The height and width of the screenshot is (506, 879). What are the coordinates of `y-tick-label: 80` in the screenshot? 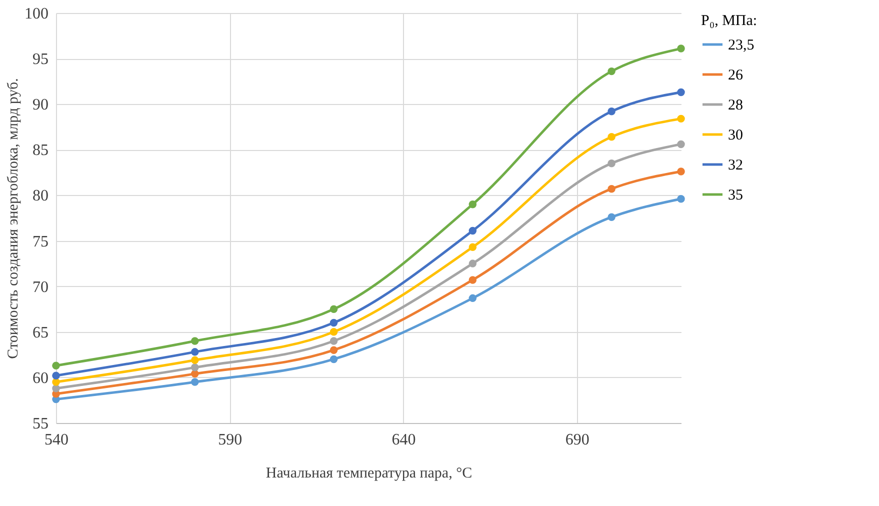 It's located at (40, 196).